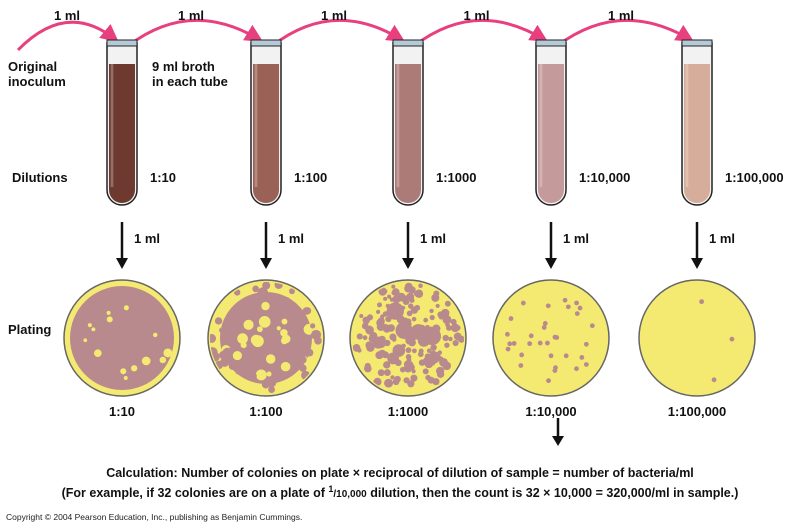 The image size is (800, 527). What do you see at coordinates (195, 28) in the screenshot?
I see `transfer-arrow-2: 1 ml` at bounding box center [195, 28].